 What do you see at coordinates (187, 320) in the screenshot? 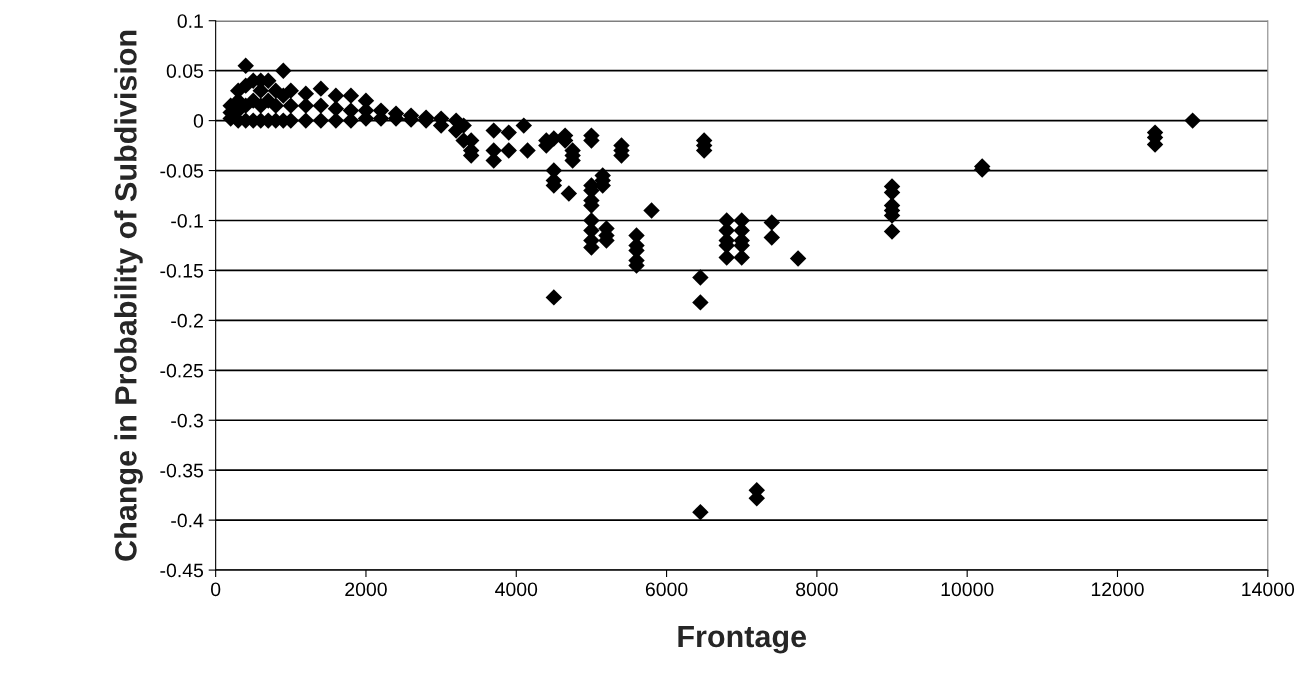
I see `y-tick-label: -0.2` at bounding box center [187, 320].